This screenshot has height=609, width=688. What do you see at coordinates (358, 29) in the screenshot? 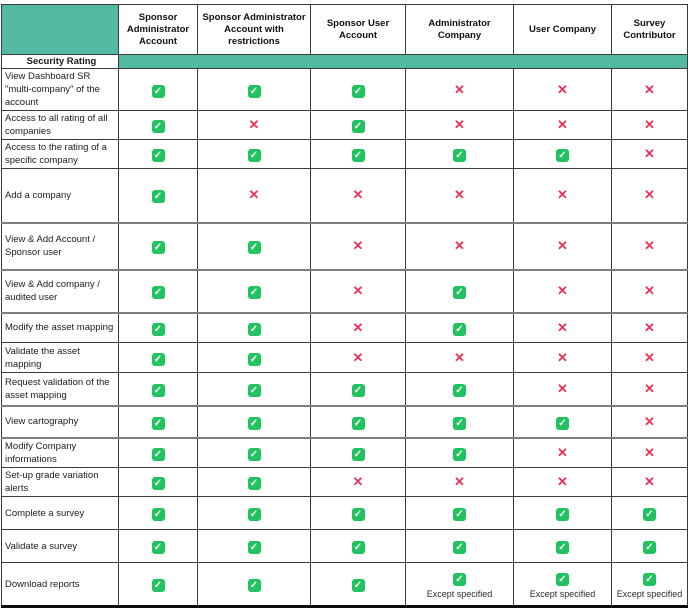
I see `column-header: Sponsor User Account` at bounding box center [358, 29].